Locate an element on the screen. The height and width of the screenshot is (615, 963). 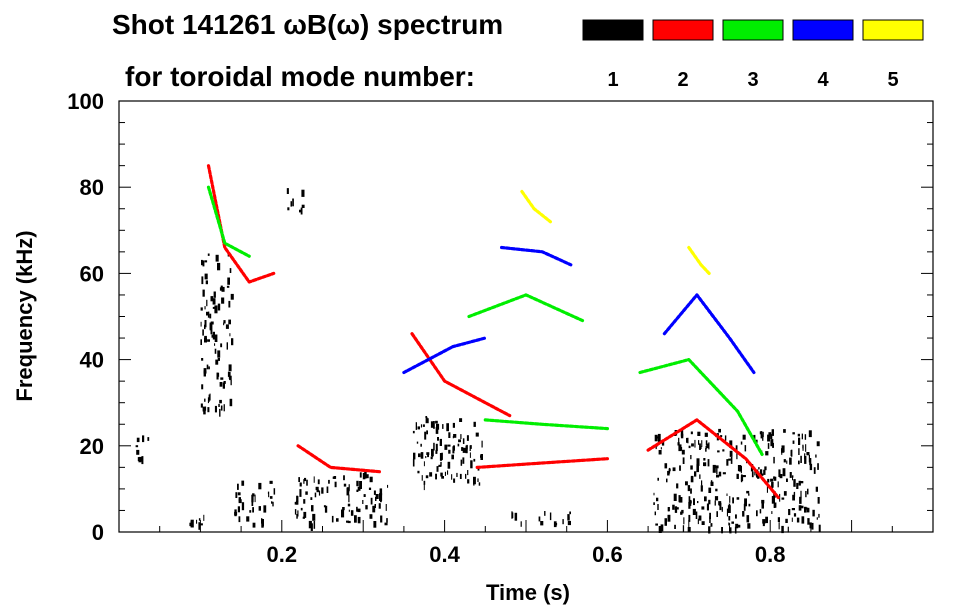
x-tick-label: 0.4 is located at coordinates (444, 554).